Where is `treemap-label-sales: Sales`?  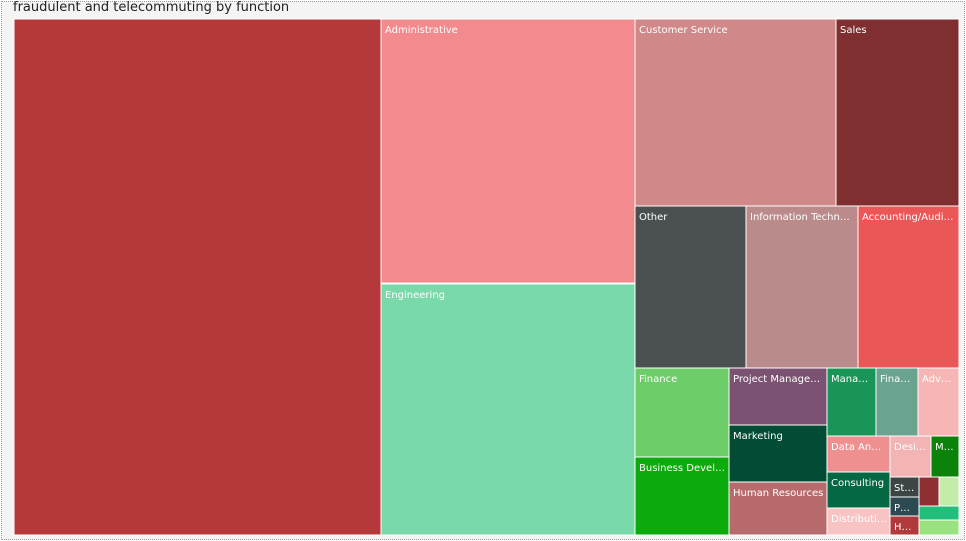 treemap-label-sales: Sales is located at coordinates (853, 30).